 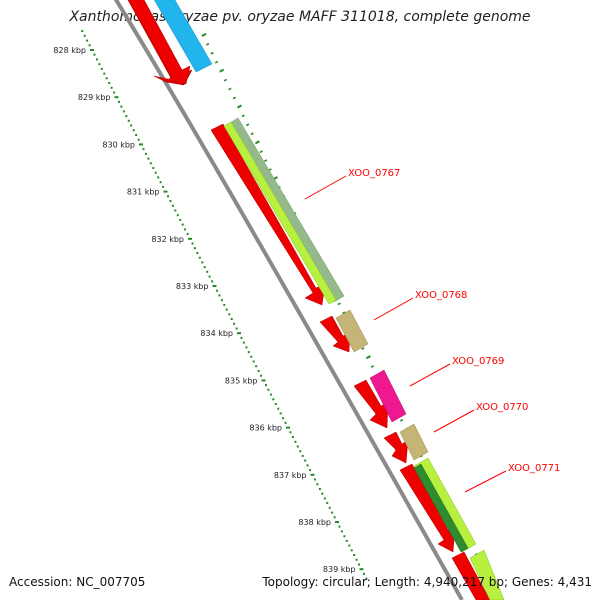 I want to click on feature-label-xoo-0769: XOO_0769, so click(x=478, y=361).